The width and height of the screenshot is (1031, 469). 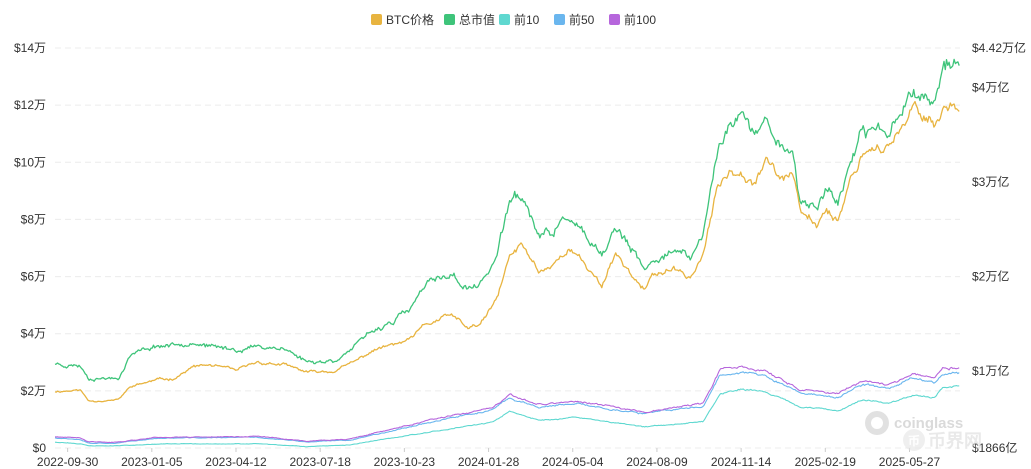 What do you see at coordinates (40, 448) in the screenshot?
I see `left-tick-label: $0` at bounding box center [40, 448].